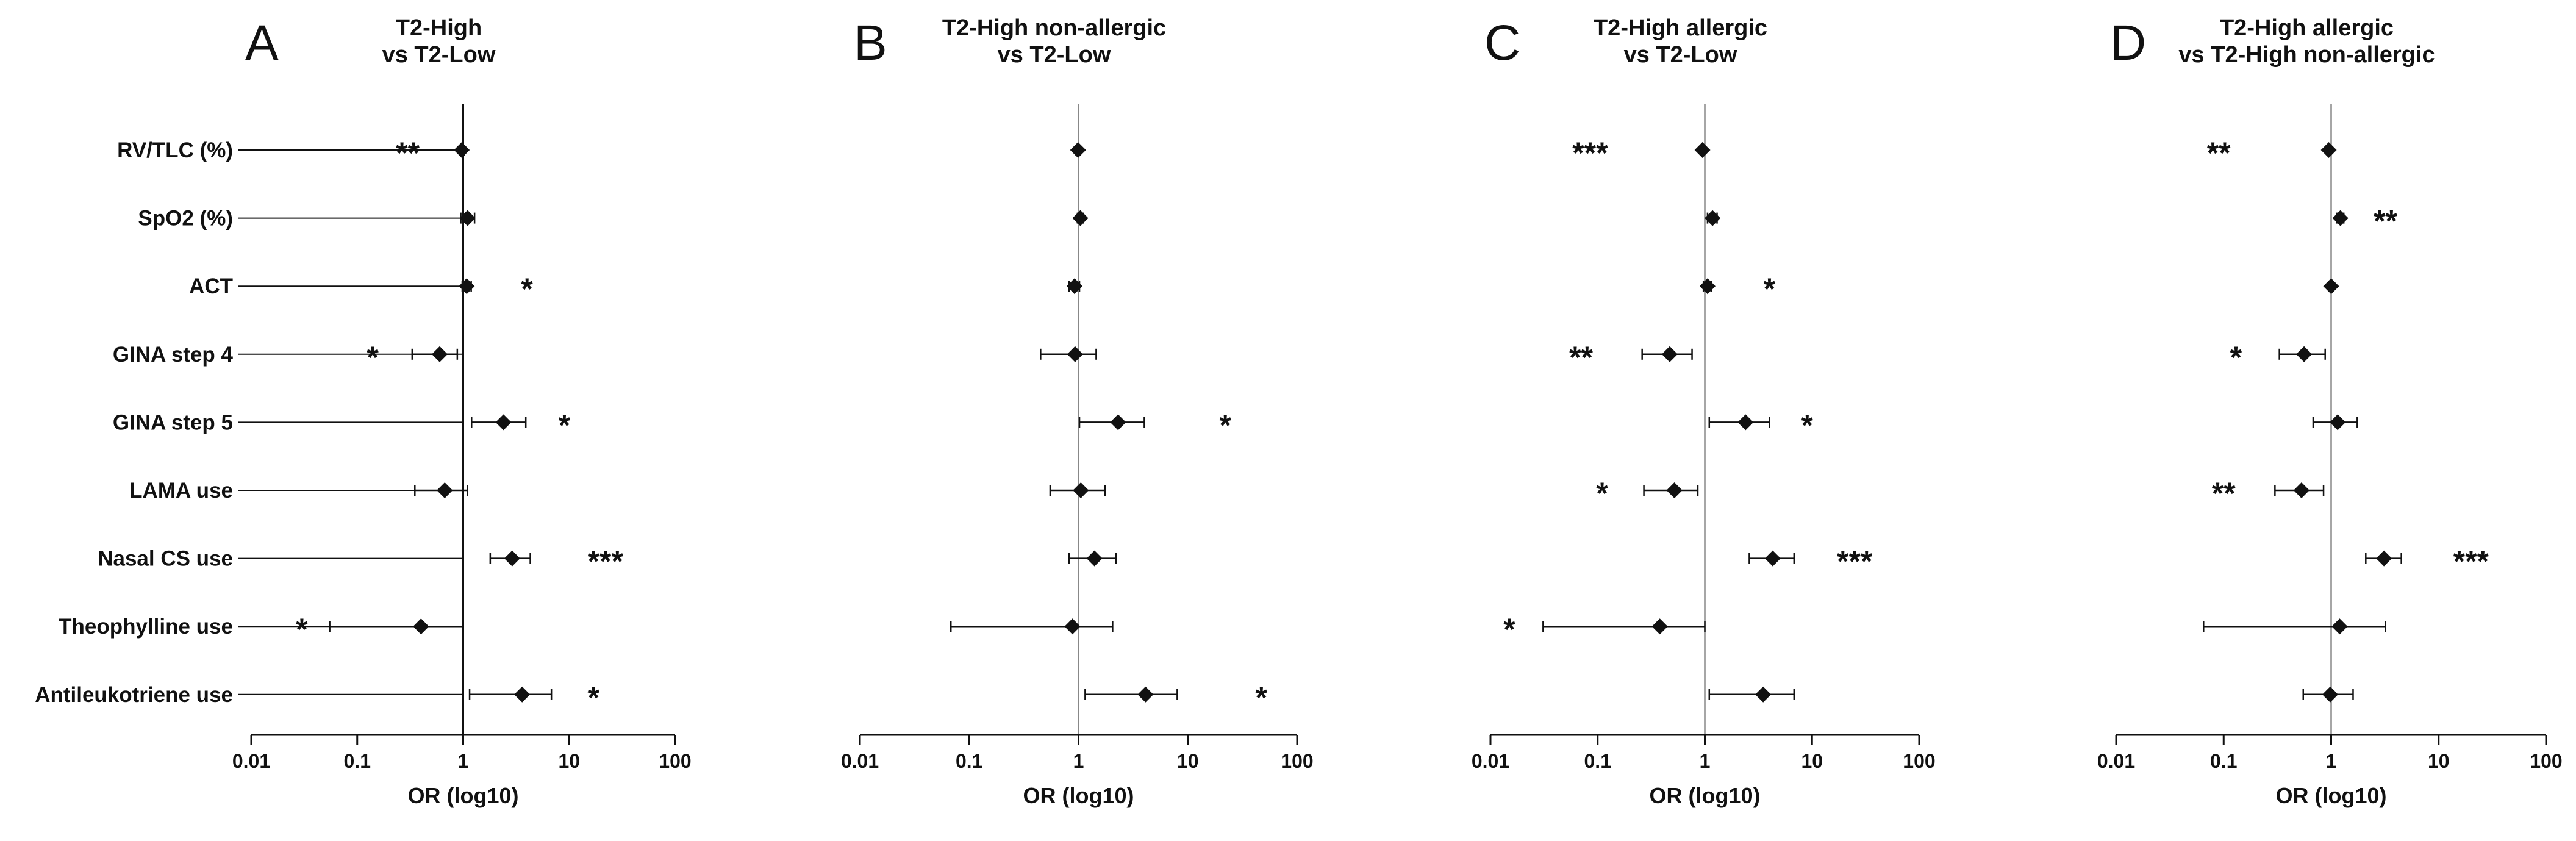  Describe the element at coordinates (512, 558) in the screenshot. I see `panel-a-or-marker-nasal-cs-use` at that location.